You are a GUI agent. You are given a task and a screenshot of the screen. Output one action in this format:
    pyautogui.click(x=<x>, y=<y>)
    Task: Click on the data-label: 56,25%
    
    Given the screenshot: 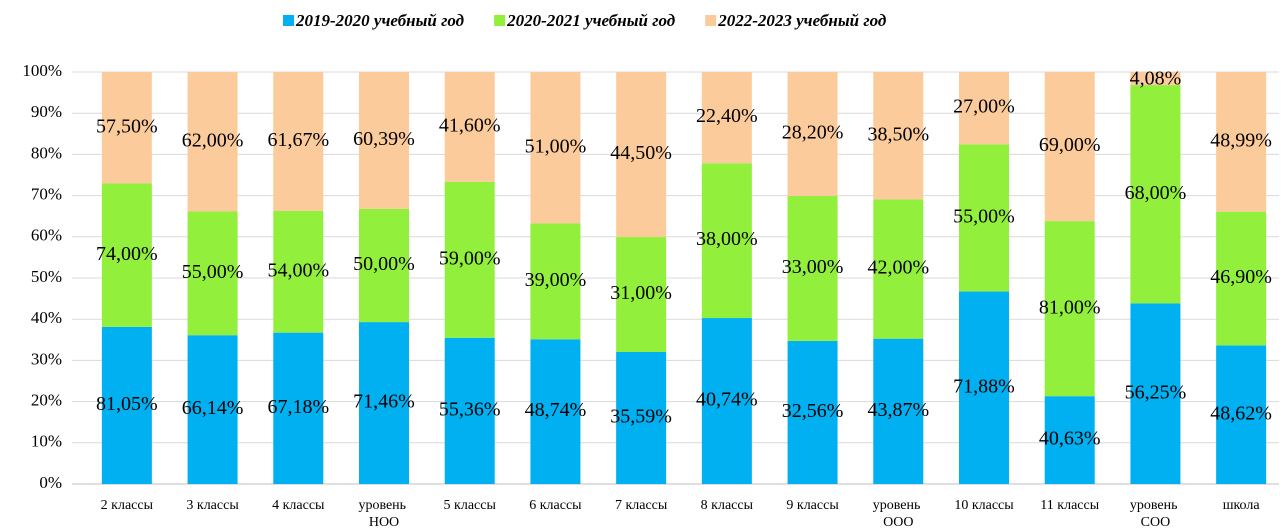 What is the action you would take?
    pyautogui.click(x=1156, y=392)
    